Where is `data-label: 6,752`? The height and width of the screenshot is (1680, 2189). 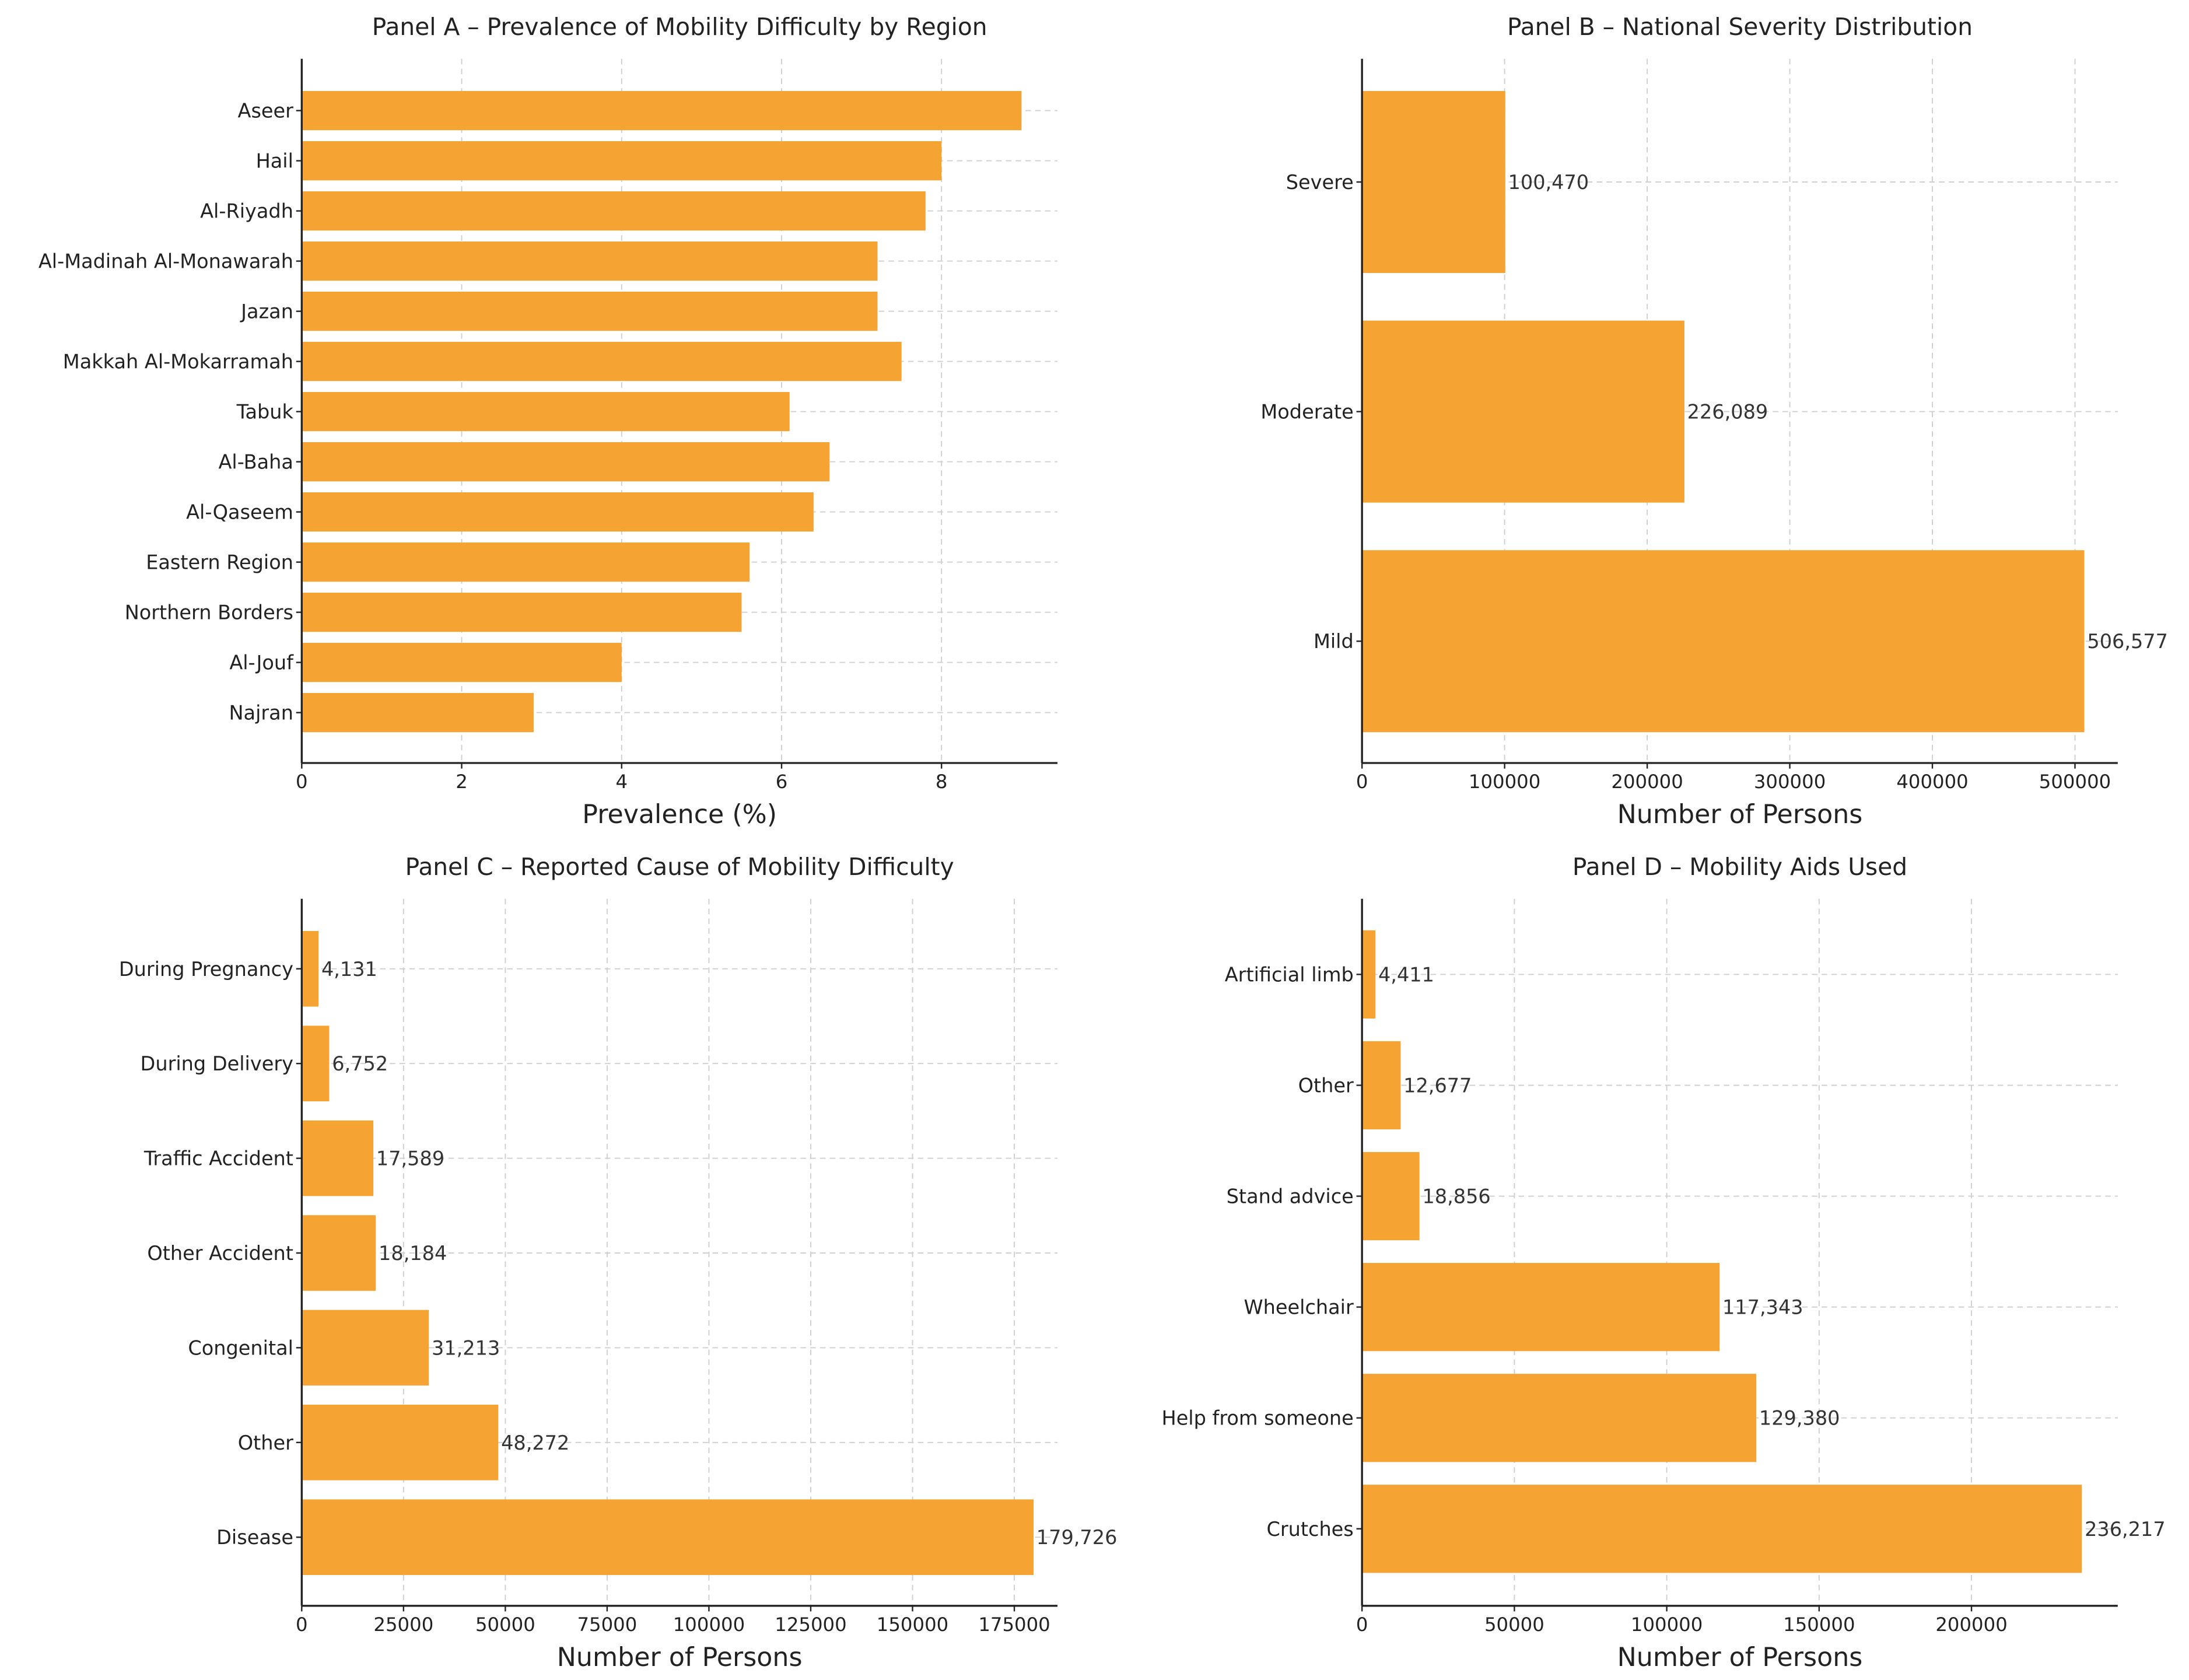
data-label: 6,752 is located at coordinates (360, 1063).